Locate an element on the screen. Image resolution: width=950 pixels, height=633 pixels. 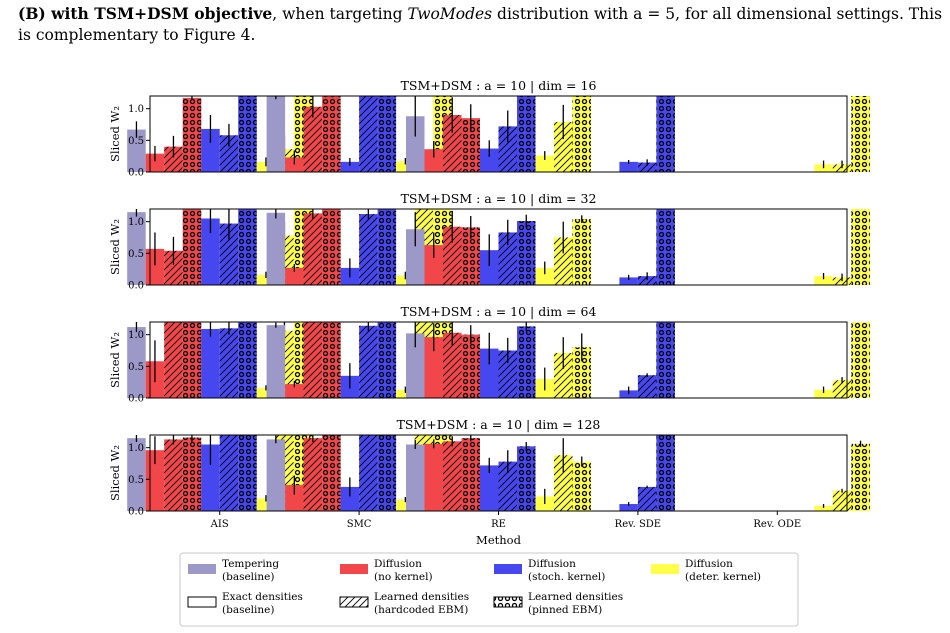
legend-sublabel: (pinned EBM) is located at coordinates (565, 610).